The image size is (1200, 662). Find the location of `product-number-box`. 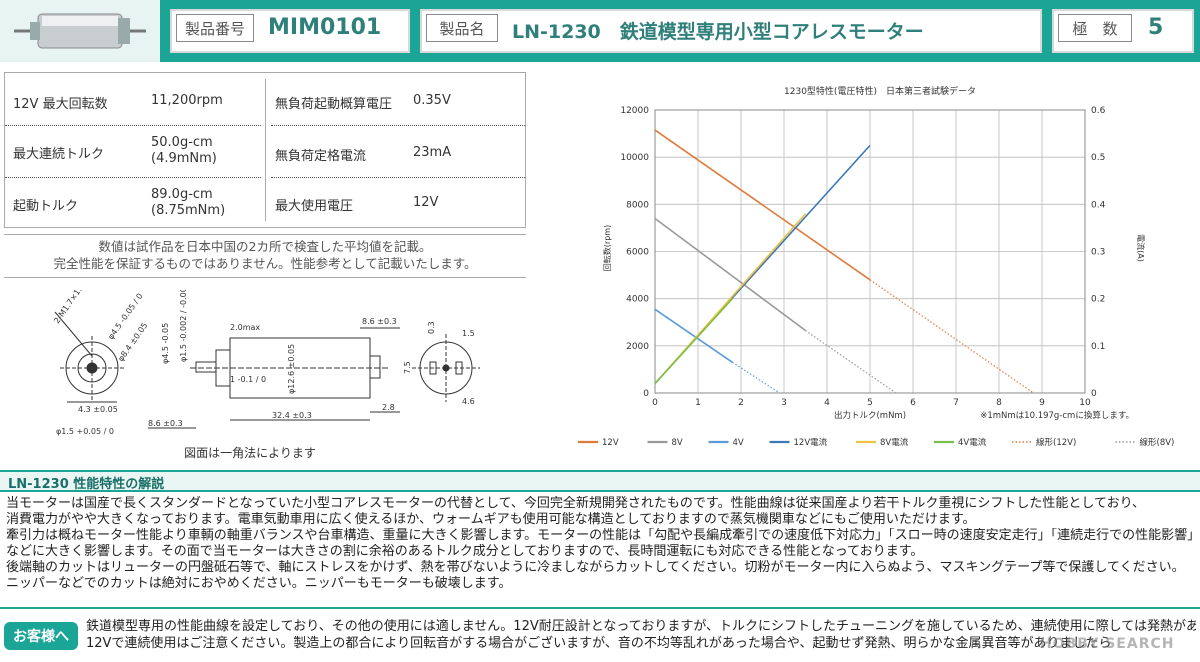

product-number-box is located at coordinates (290, 31).